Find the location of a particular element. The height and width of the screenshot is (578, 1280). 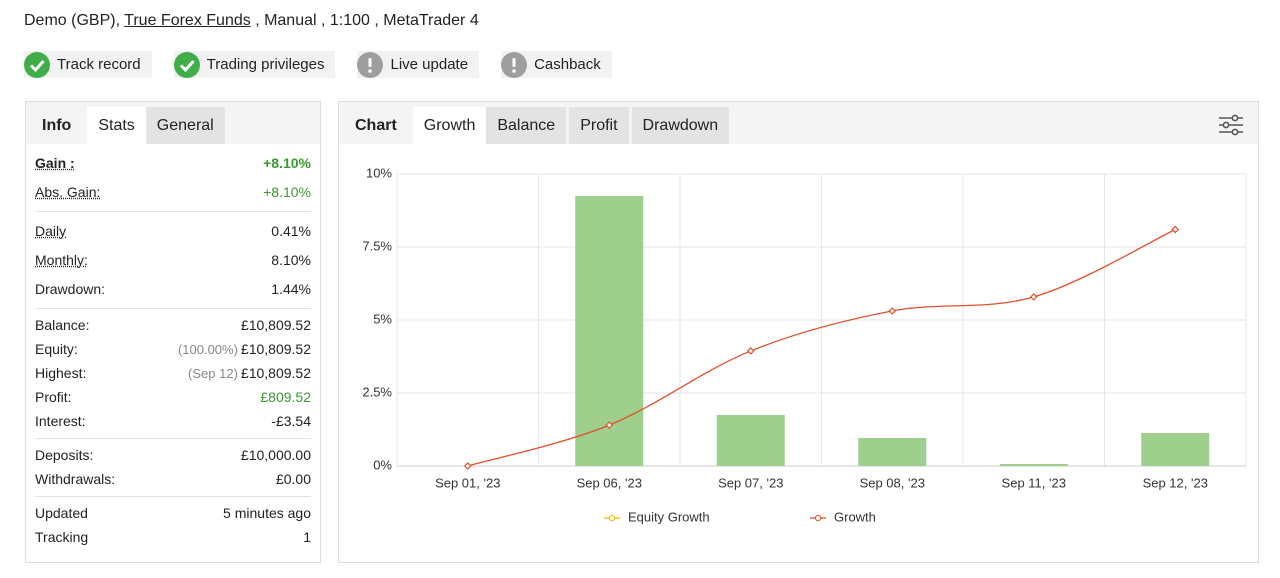

badge-label: Trading privileges is located at coordinates (265, 64).